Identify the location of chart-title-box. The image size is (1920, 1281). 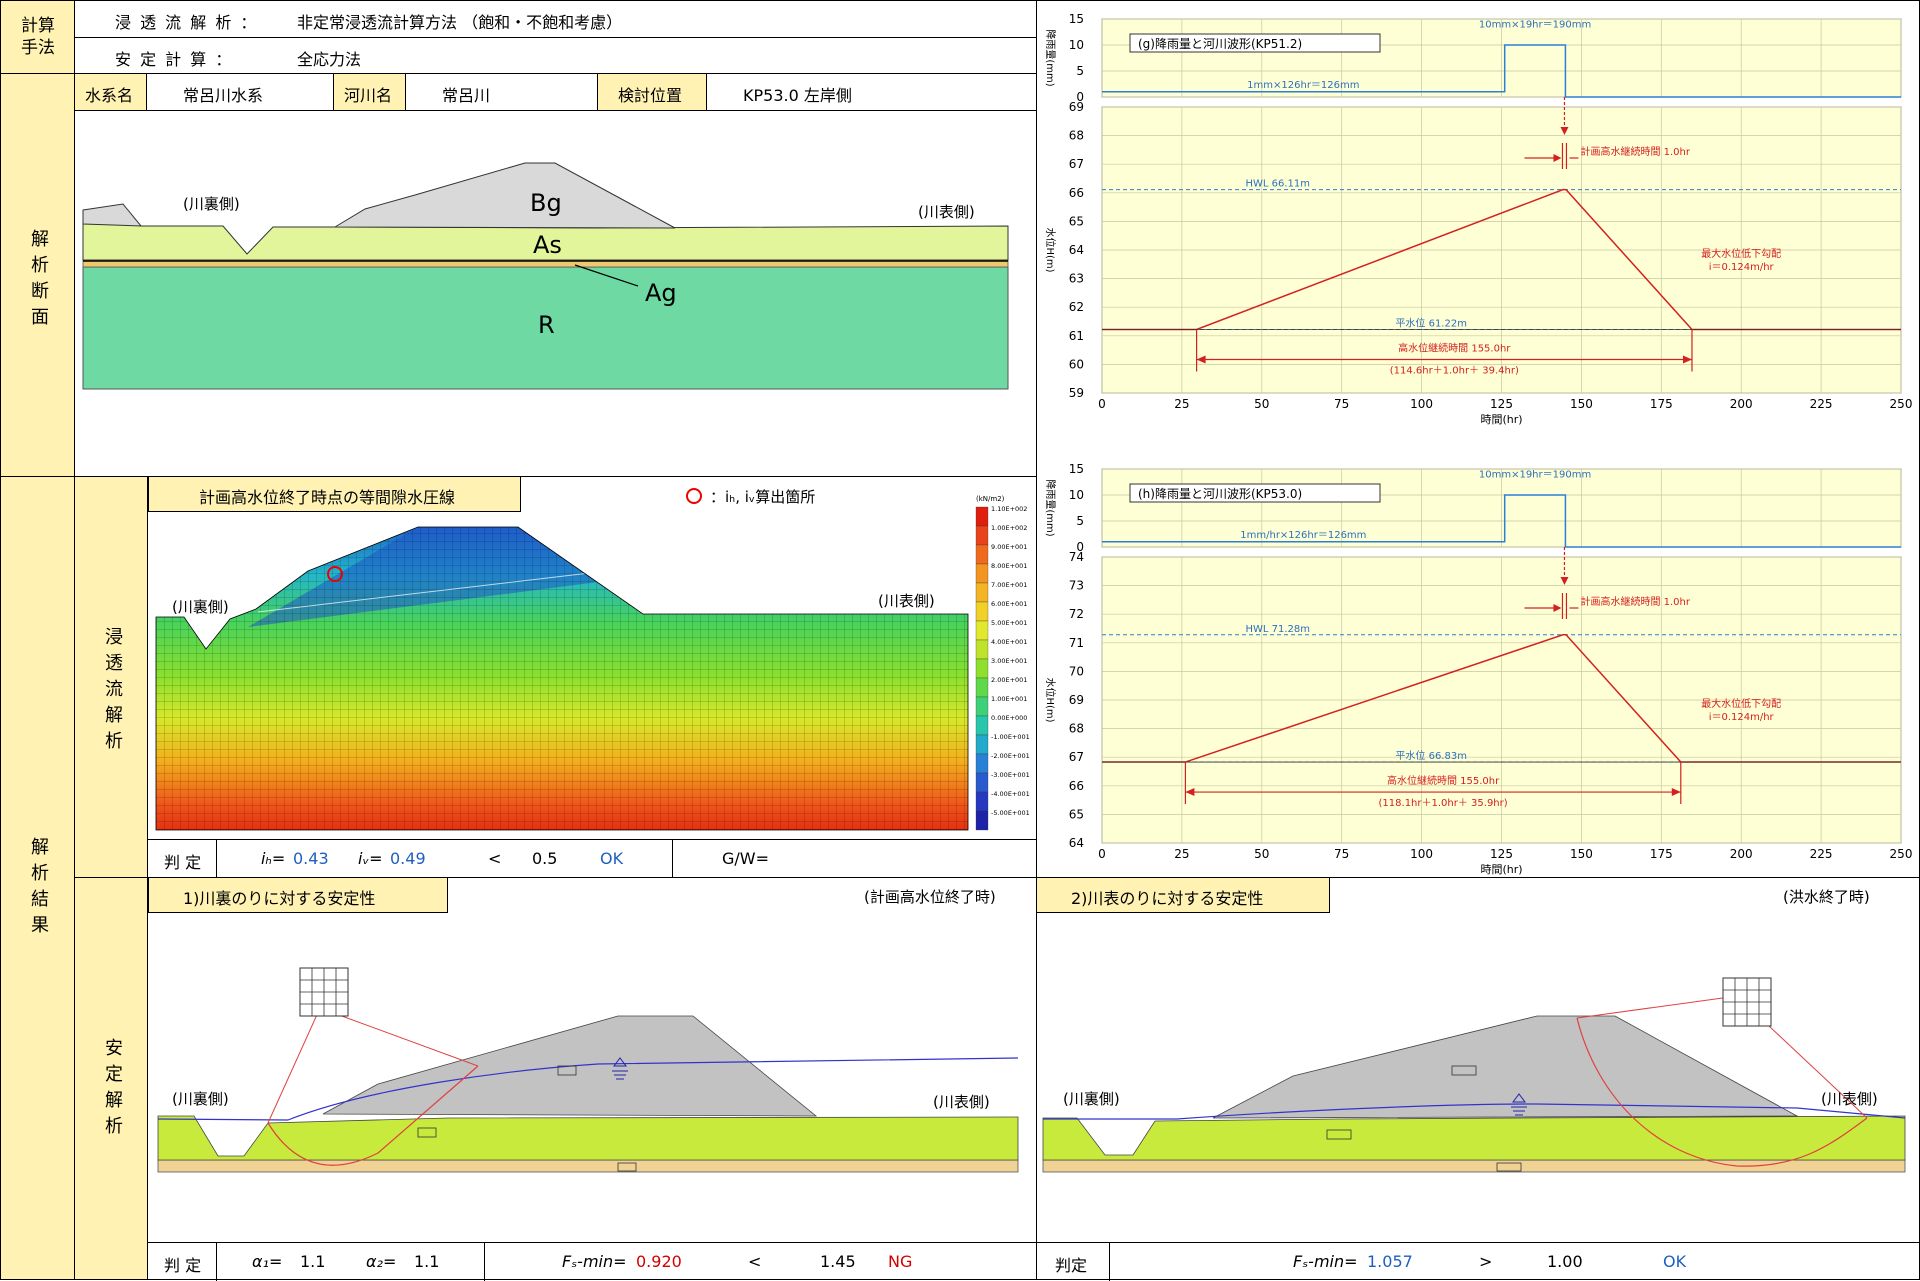
(1255, 43).